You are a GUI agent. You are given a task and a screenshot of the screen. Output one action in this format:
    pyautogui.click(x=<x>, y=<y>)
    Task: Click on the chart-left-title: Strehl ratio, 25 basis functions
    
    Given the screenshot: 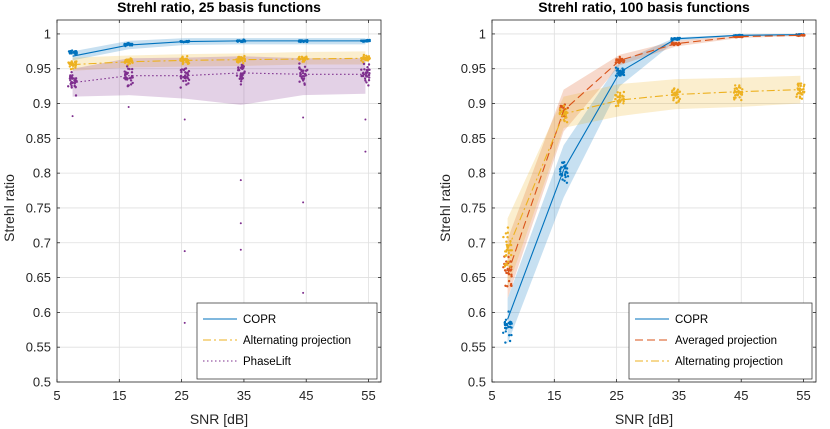 What is the action you would take?
    pyautogui.click(x=219, y=7)
    